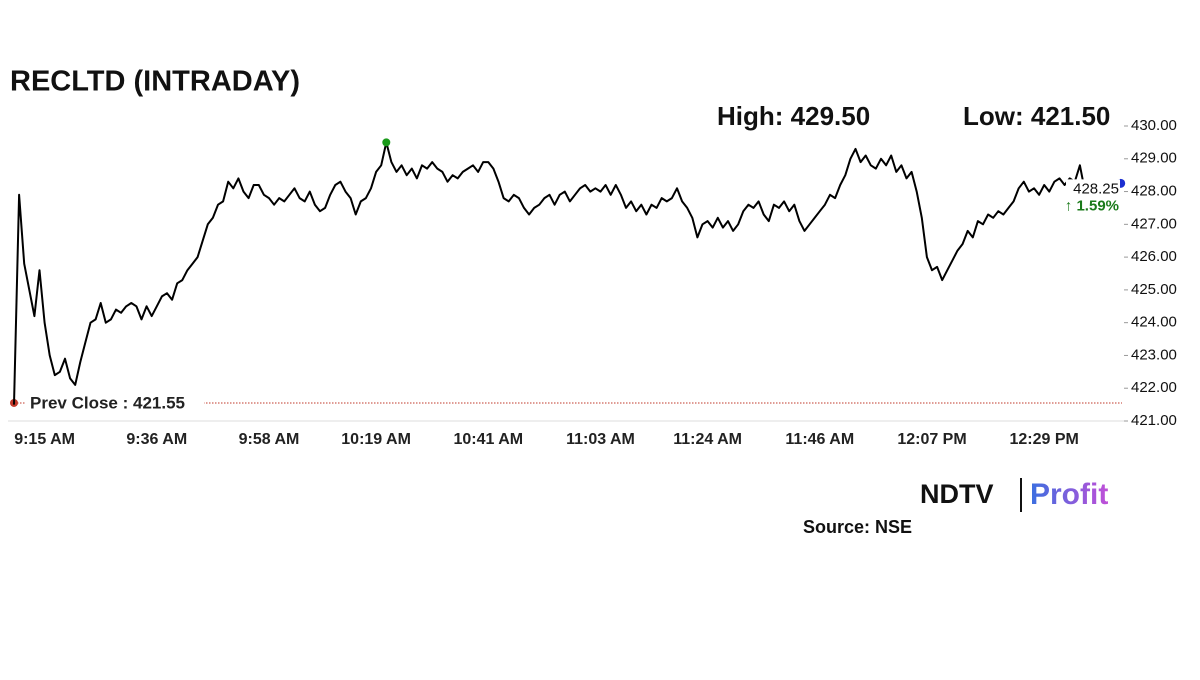 The width and height of the screenshot is (1200, 680). What do you see at coordinates (1154, 387) in the screenshot?
I see `y-tick-label: 422.00` at bounding box center [1154, 387].